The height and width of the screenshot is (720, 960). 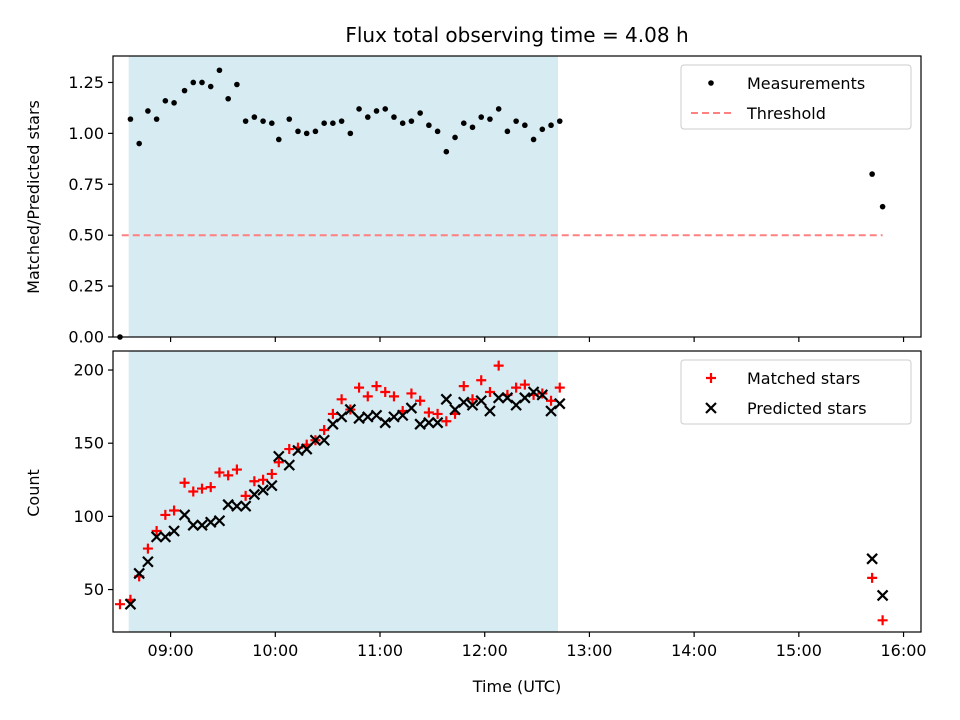 What do you see at coordinates (86, 133) in the screenshot?
I see `y-tick-label: 1.00` at bounding box center [86, 133].